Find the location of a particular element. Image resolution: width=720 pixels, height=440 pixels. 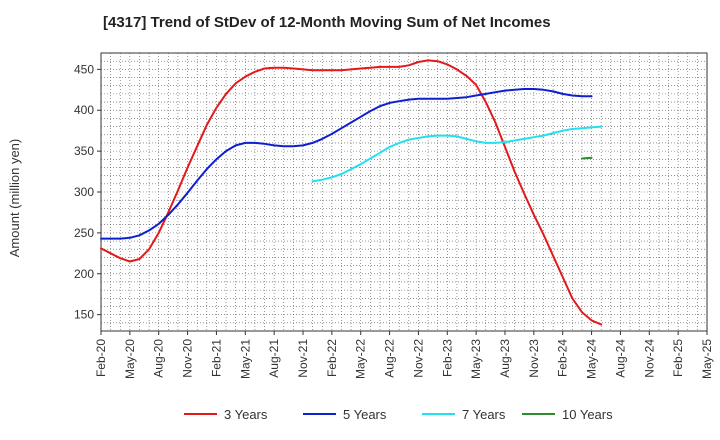

x-tick-label: Nov-24 is located at coordinates (649, 358).